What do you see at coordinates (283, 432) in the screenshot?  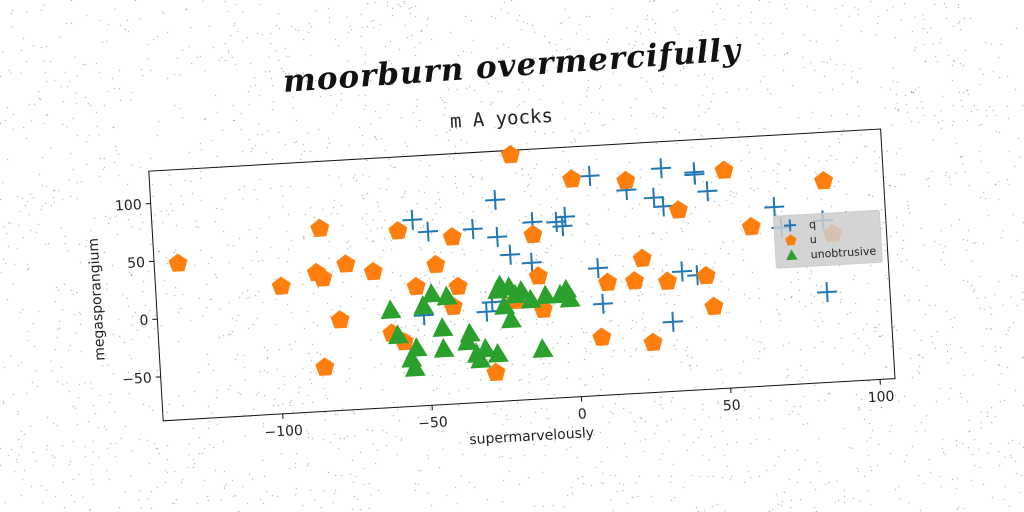 I see `x-tick-label: −100` at bounding box center [283, 432].